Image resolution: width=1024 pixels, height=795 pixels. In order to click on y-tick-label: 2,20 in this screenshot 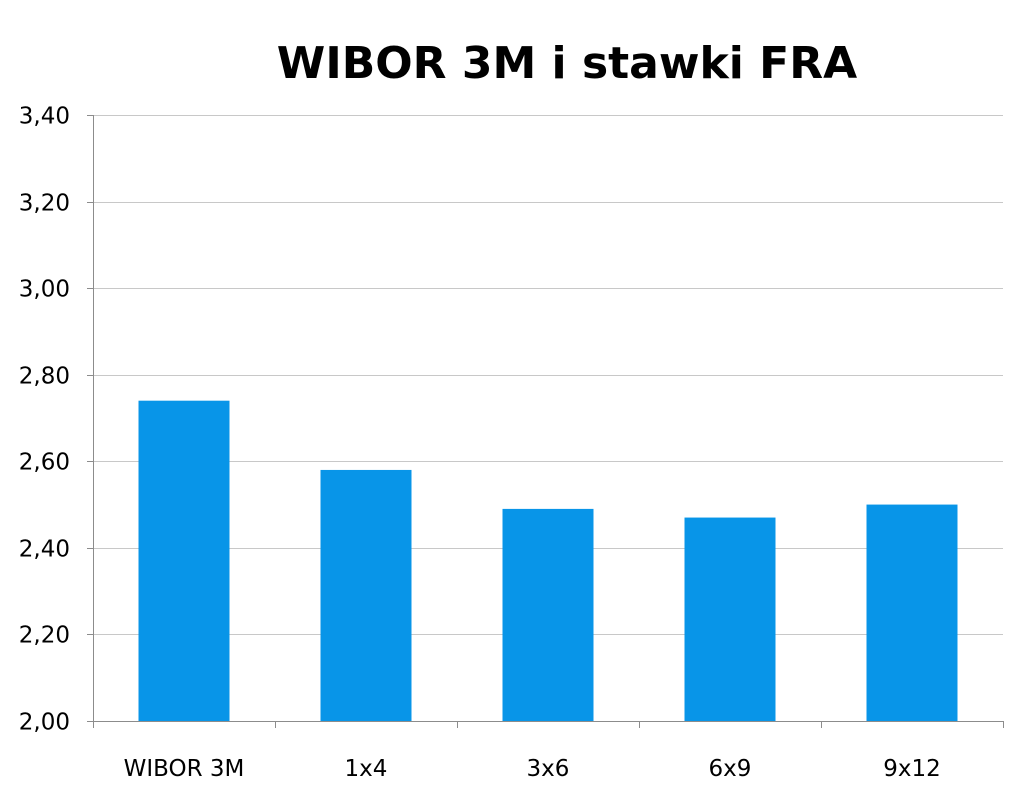, I will do `click(44, 636)`.